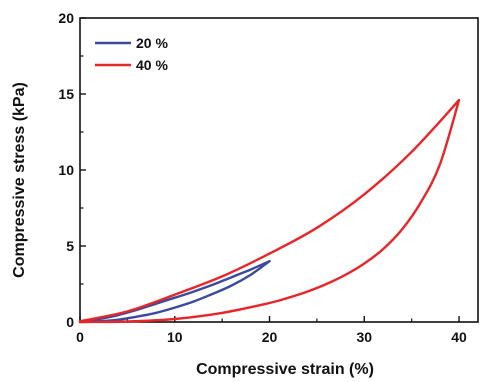 This screenshot has width=490, height=382. Describe the element at coordinates (70, 246) in the screenshot. I see `y-tick-label: 5` at that location.